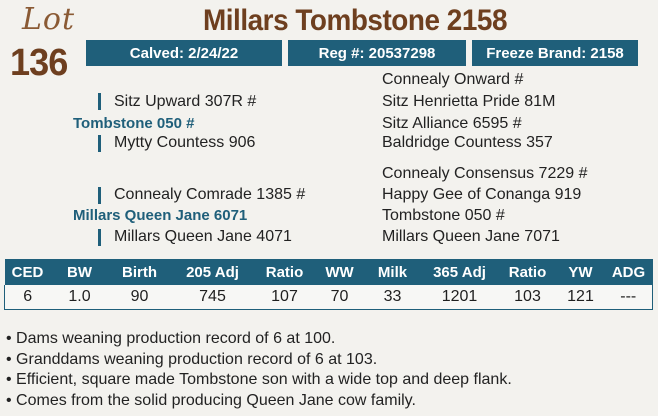  I want to click on pedigree-sire: Tombstone 050 #, so click(134, 123).